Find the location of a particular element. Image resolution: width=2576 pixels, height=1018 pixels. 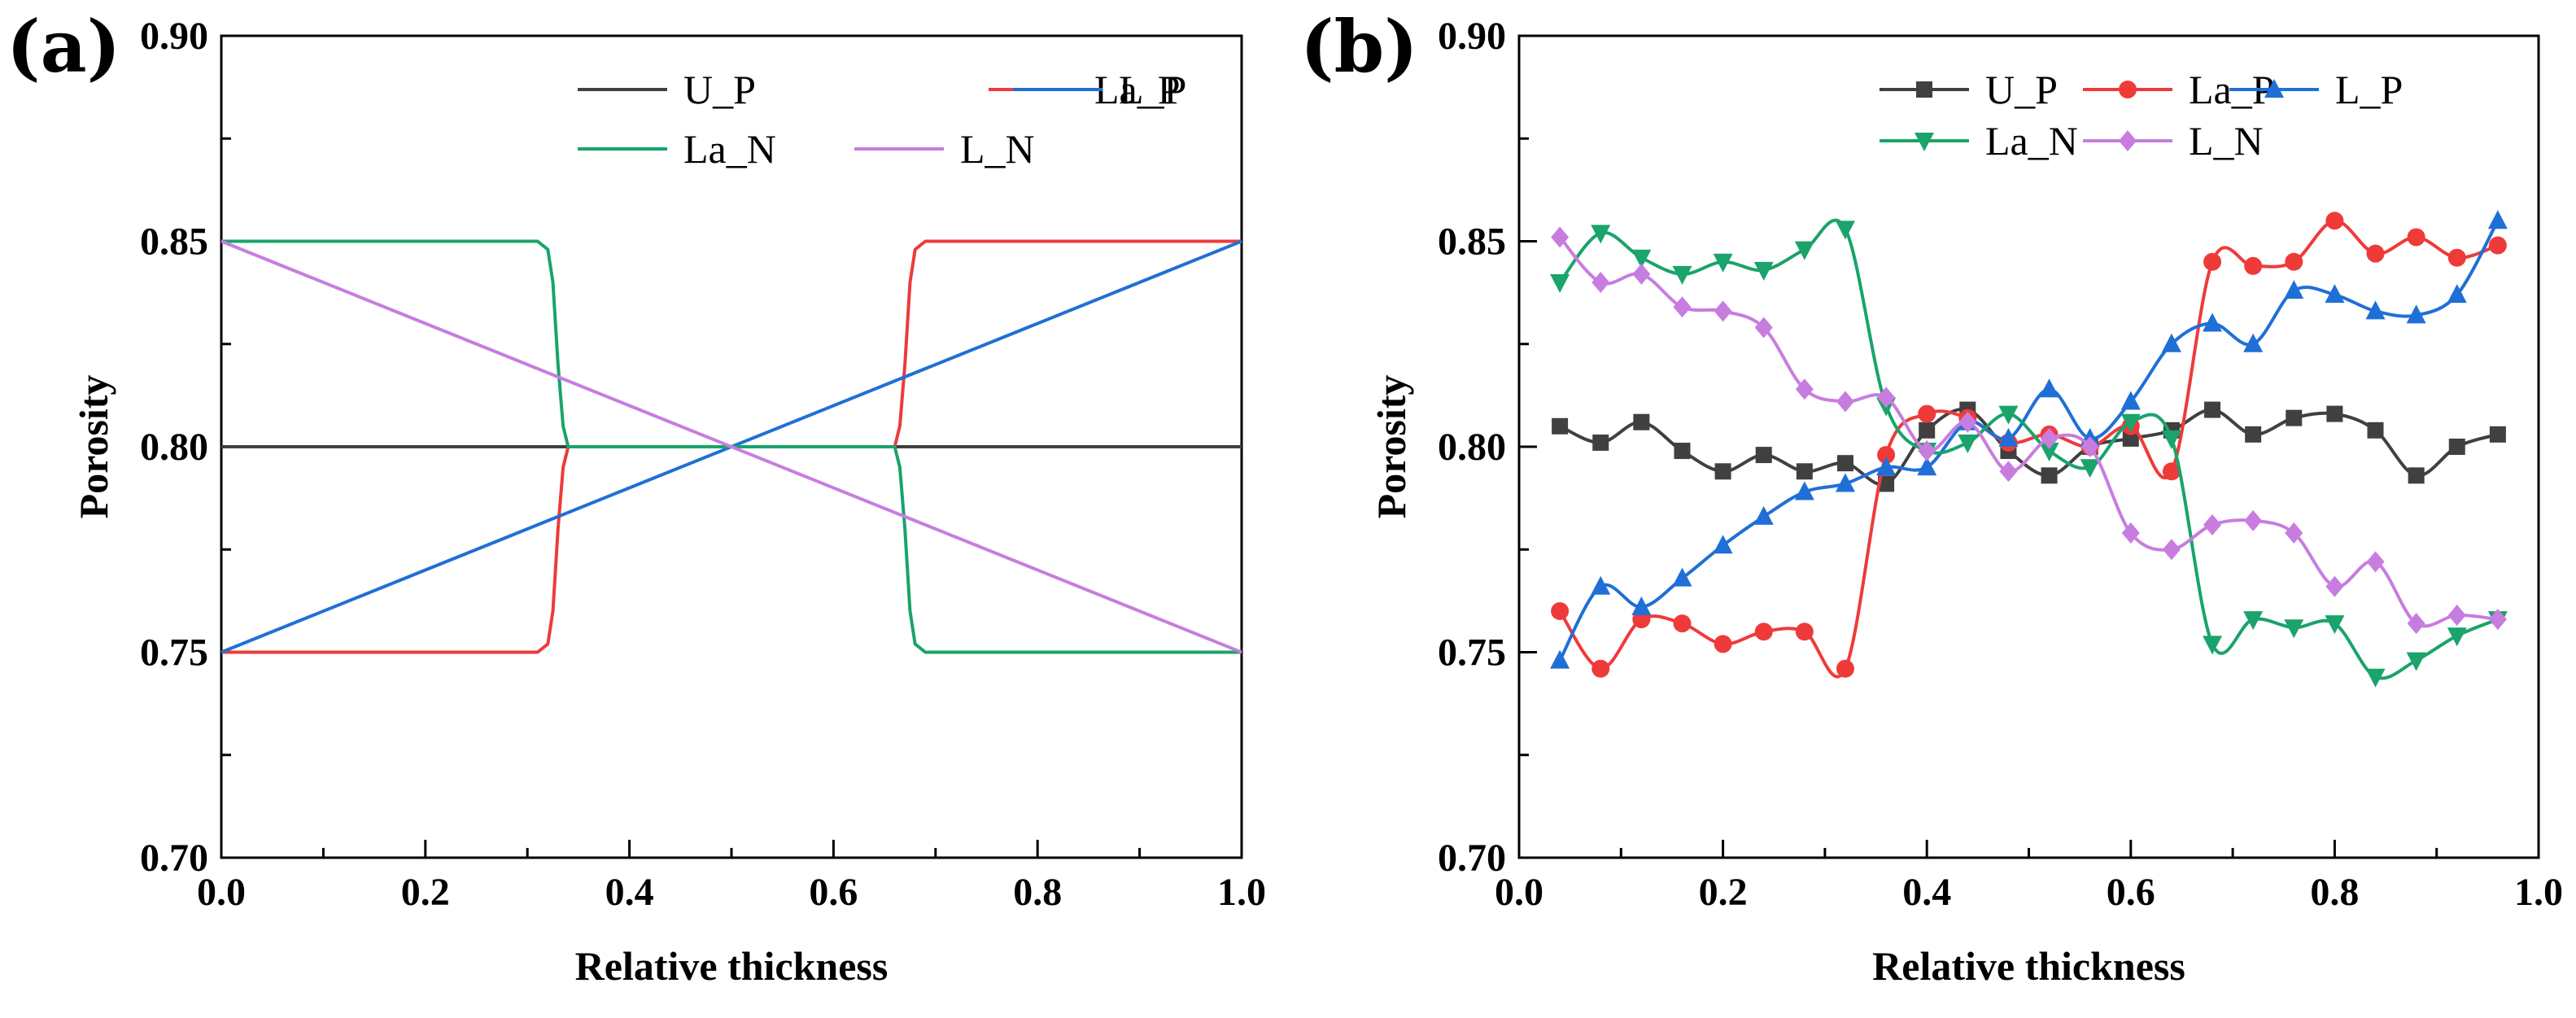

legend: U_P La_PL_P La_N L_N is located at coordinates (882, 119).